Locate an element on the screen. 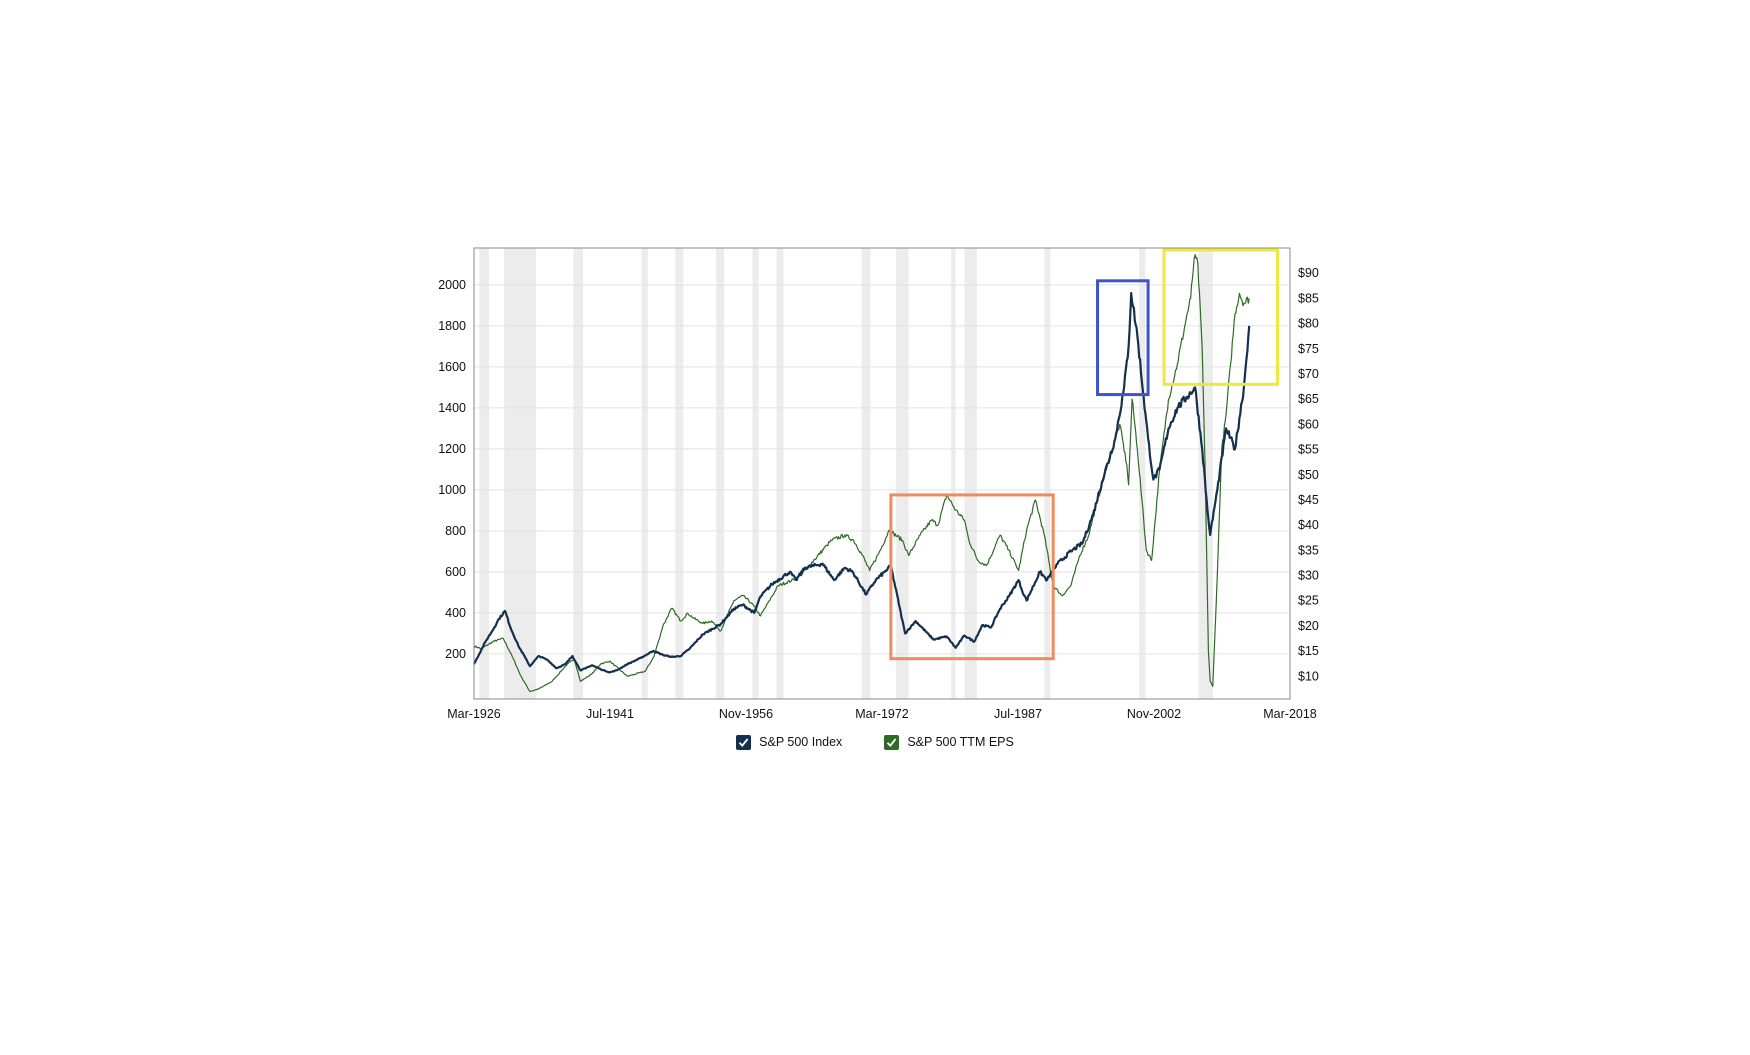 The image size is (1750, 1055). right-tick-label: $55 is located at coordinates (1308, 450).